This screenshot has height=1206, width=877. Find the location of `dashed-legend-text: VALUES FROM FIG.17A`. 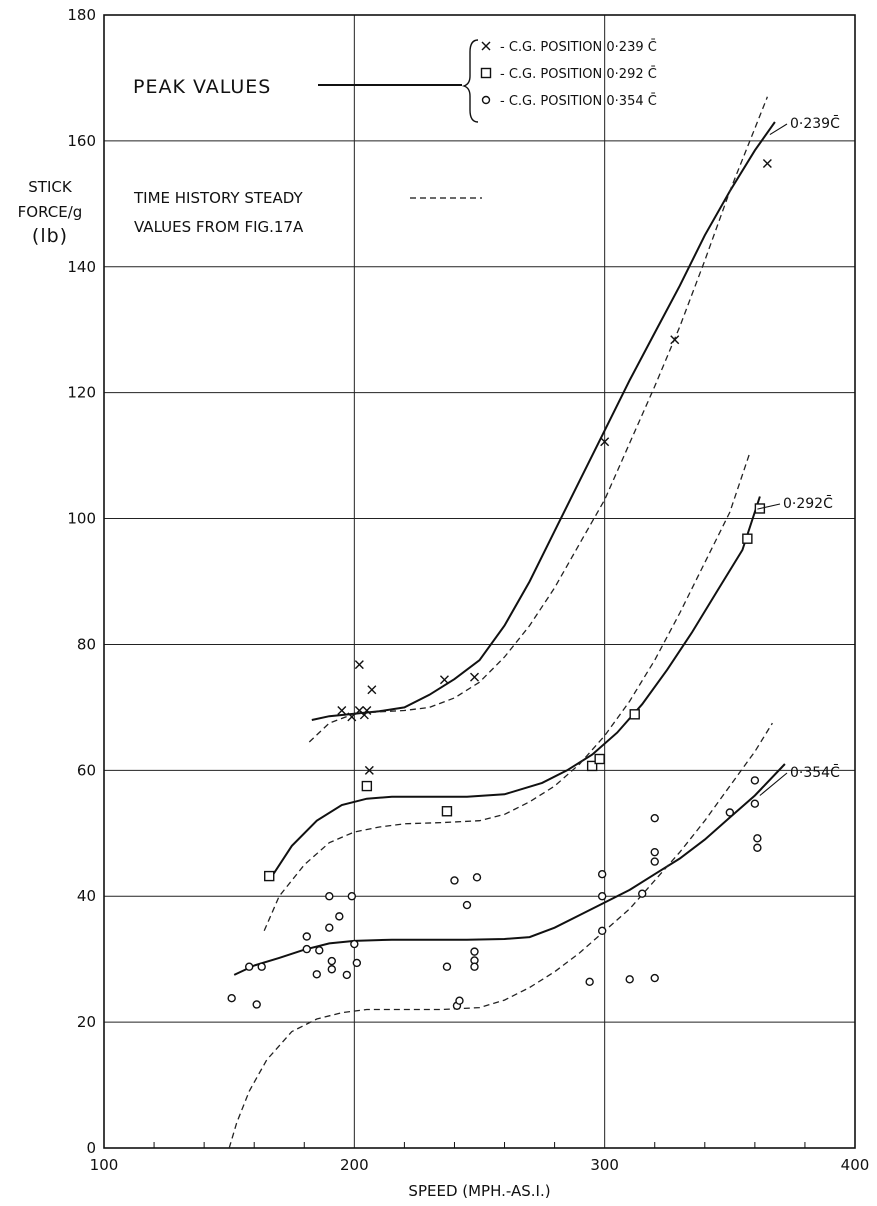

dashed-legend-text: VALUES FROM FIG.17A is located at coordinates (219, 227).